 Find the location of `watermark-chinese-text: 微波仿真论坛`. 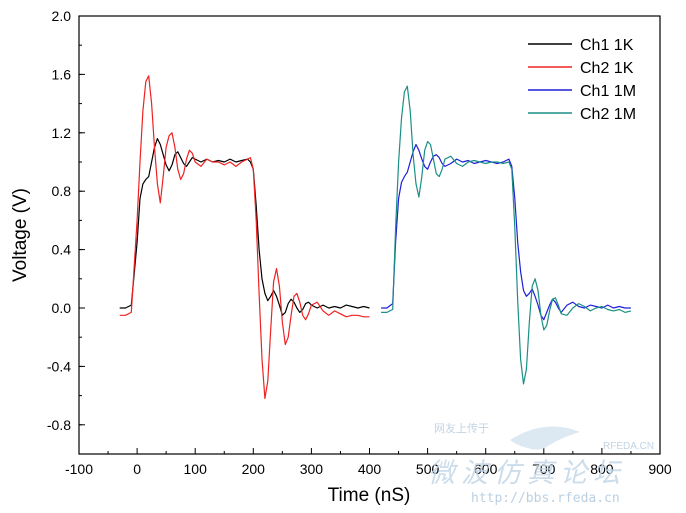

watermark-chinese-text: 微波仿真论坛 is located at coordinates (527, 473).